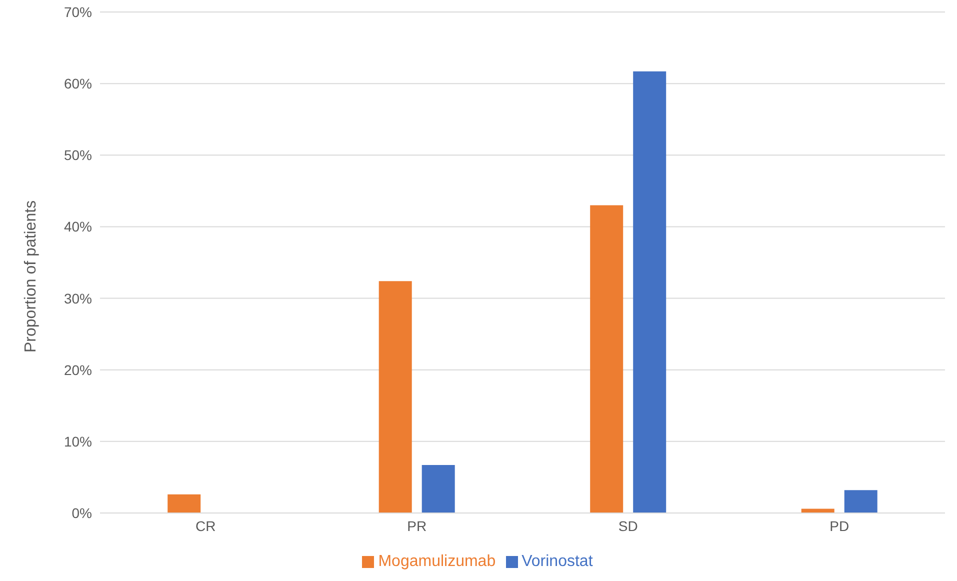  I want to click on legend-label: Vorinostat, so click(557, 561).